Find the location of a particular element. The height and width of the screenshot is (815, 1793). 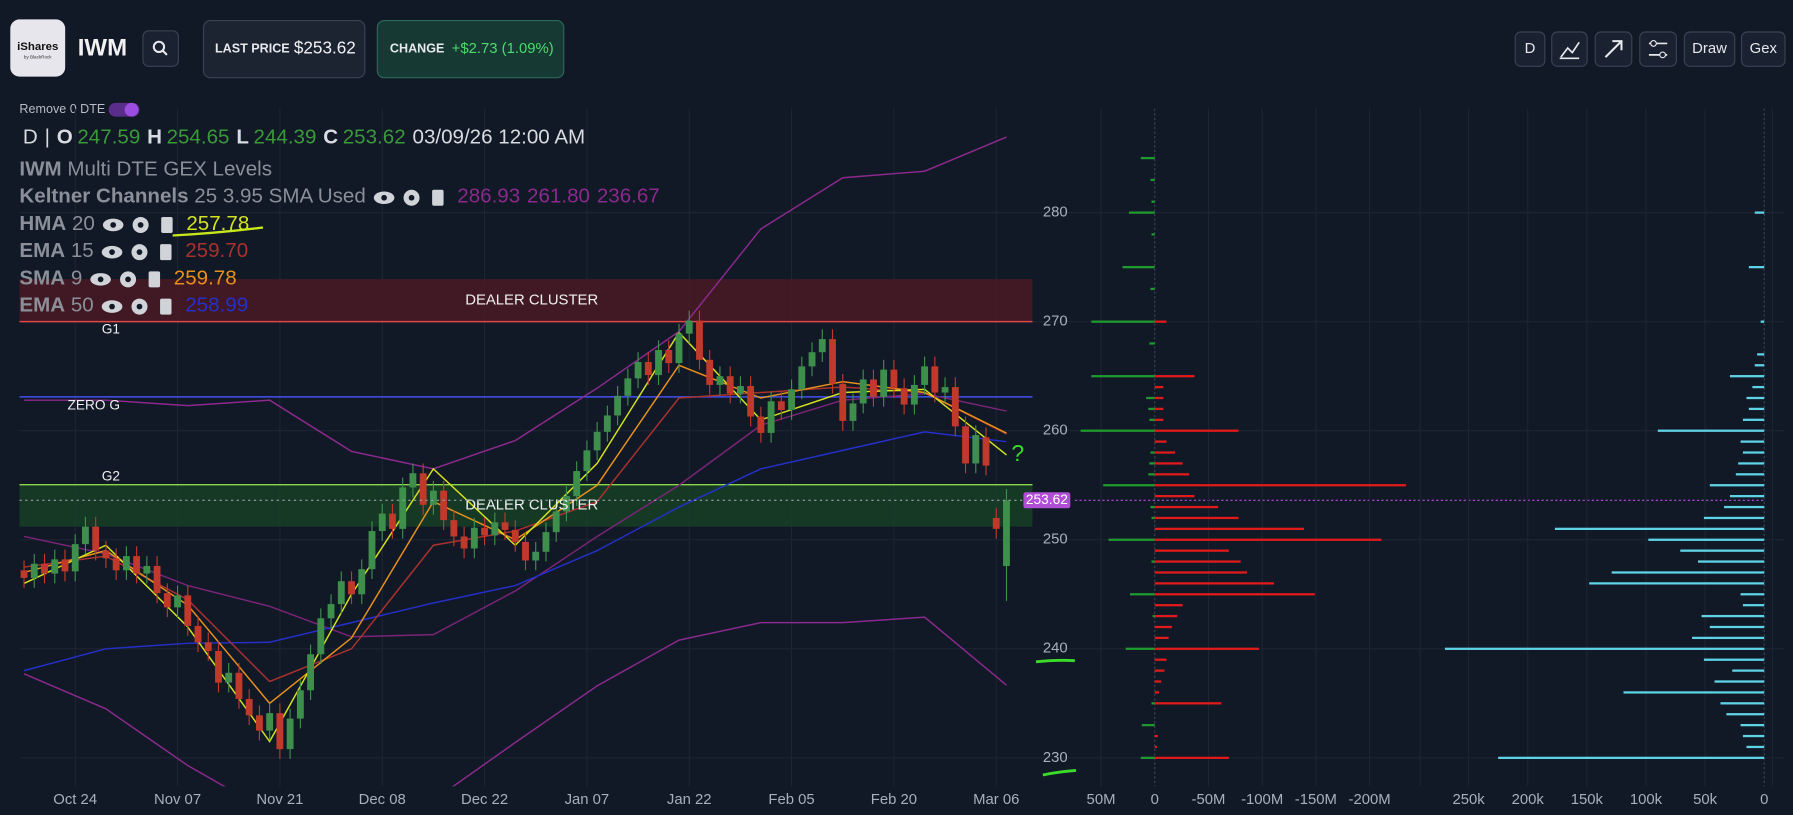

y-tick-label: 250 is located at coordinates (1055, 540).